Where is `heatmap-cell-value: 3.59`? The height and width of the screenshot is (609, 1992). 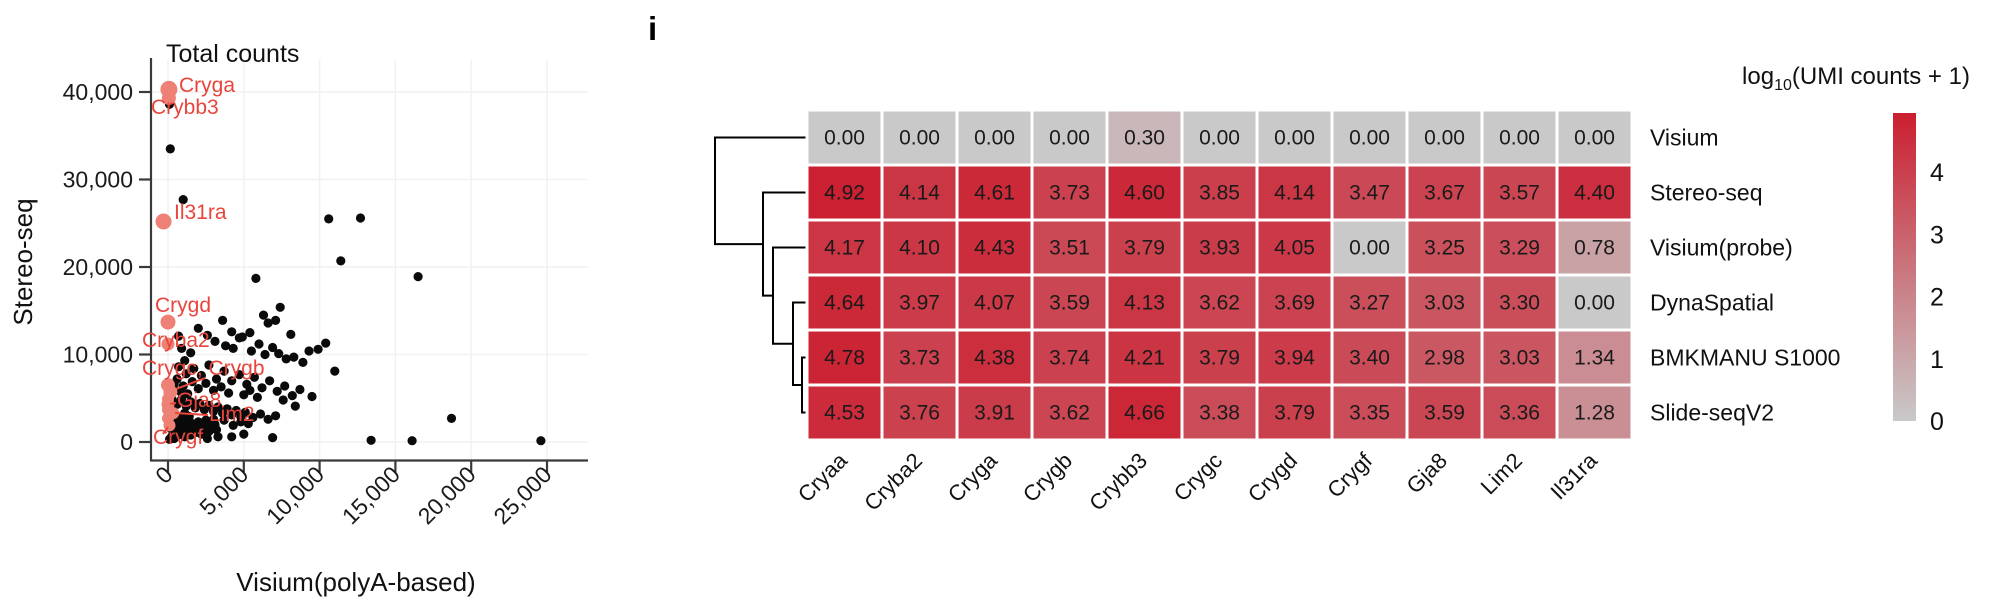 heatmap-cell-value: 3.59 is located at coordinates (1444, 413).